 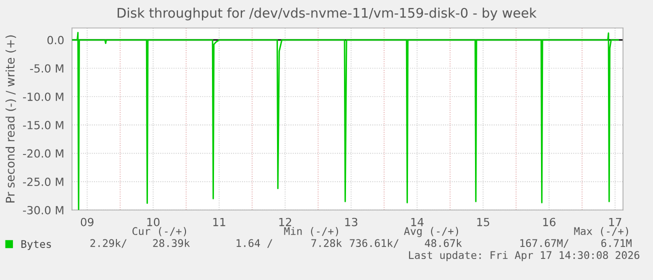 What do you see at coordinates (43, 96) in the screenshot?
I see `y-tick-label: -10.0 M` at bounding box center [43, 96].